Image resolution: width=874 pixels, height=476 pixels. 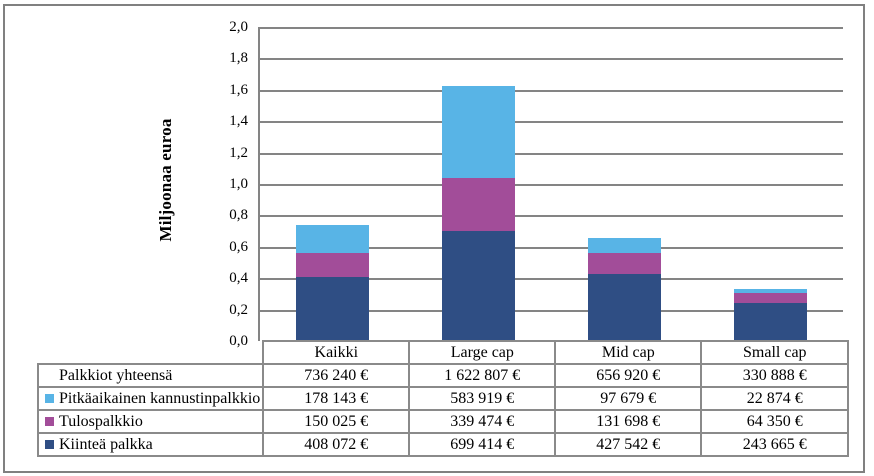 I want to click on row-label: Kiinteä palkka, so click(x=106, y=444).